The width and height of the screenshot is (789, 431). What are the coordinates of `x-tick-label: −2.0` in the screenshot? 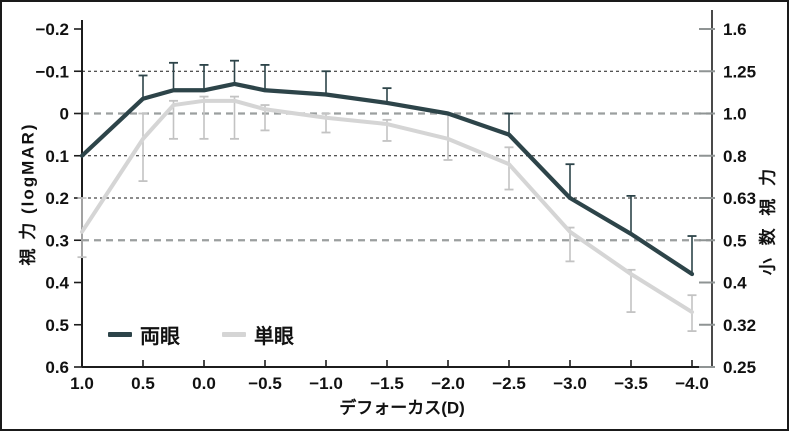 It's located at (448, 383).